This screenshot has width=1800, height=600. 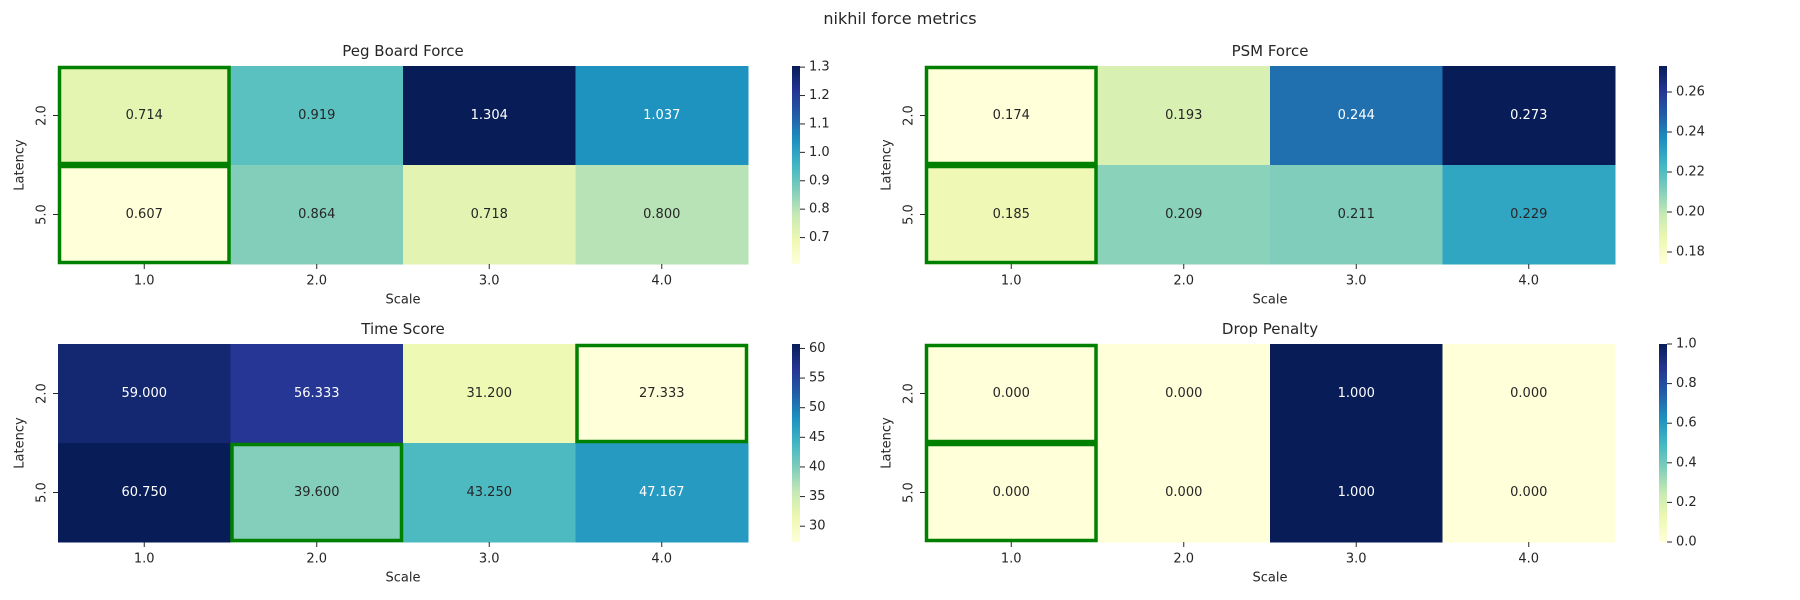 I want to click on cell-label: 0.607, so click(x=144, y=214).